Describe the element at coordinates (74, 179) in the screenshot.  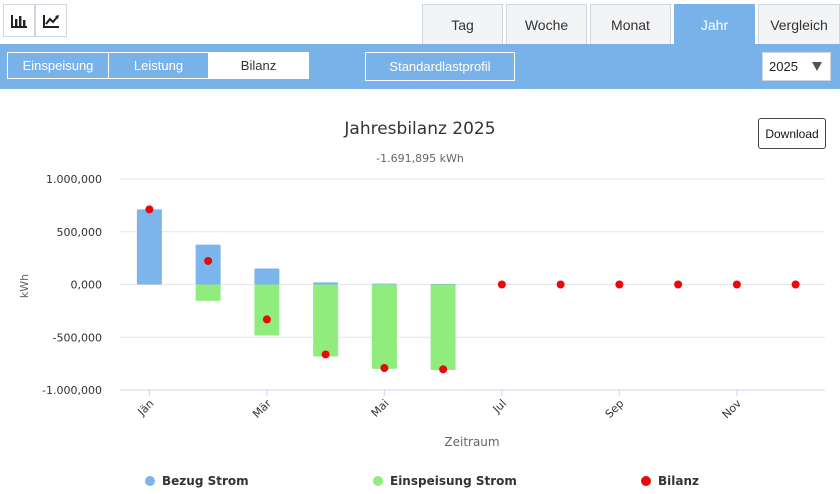
I see `y-tick-label: 1.000,000` at that location.